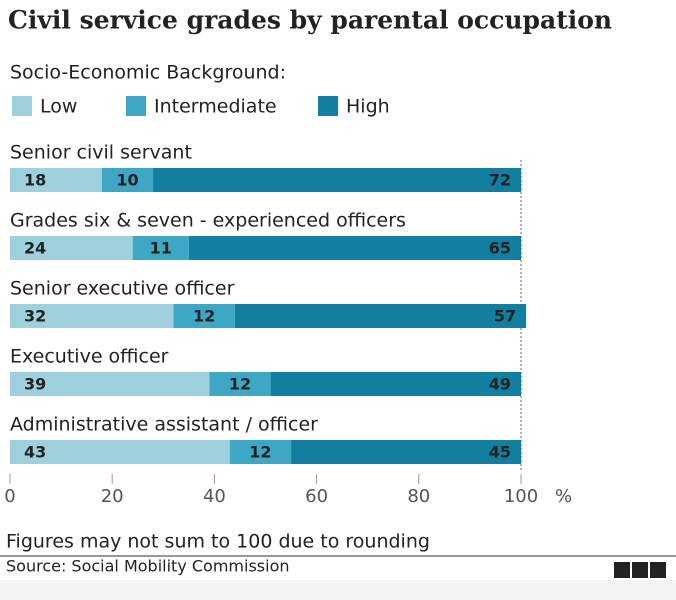  What do you see at coordinates (35, 180) in the screenshot?
I see `data-label: 18` at bounding box center [35, 180].